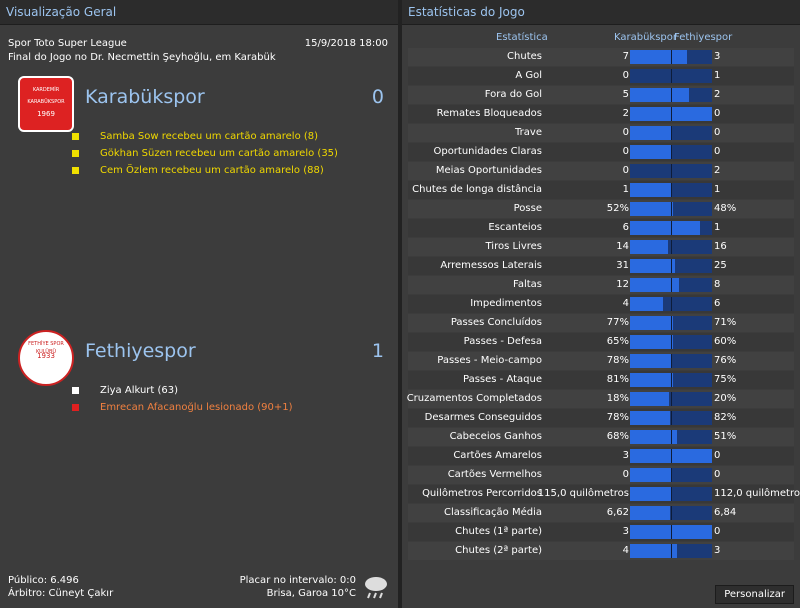 This screenshot has width=800, height=608. I want to click on referee: Árbitro: Cüneyt Çakır, so click(61, 593).